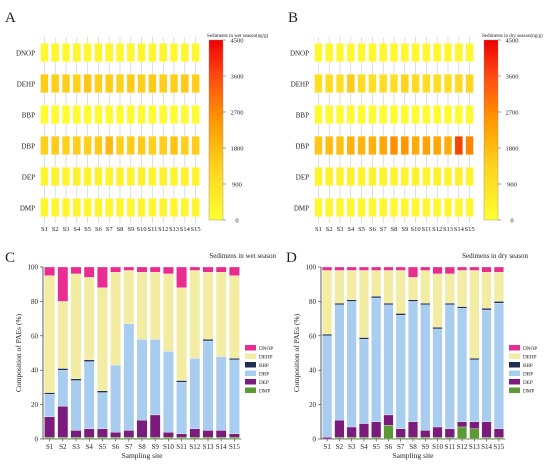  What do you see at coordinates (512, 149) in the screenshot?
I see `colorbar-tick-label: 1800` at bounding box center [512, 149].